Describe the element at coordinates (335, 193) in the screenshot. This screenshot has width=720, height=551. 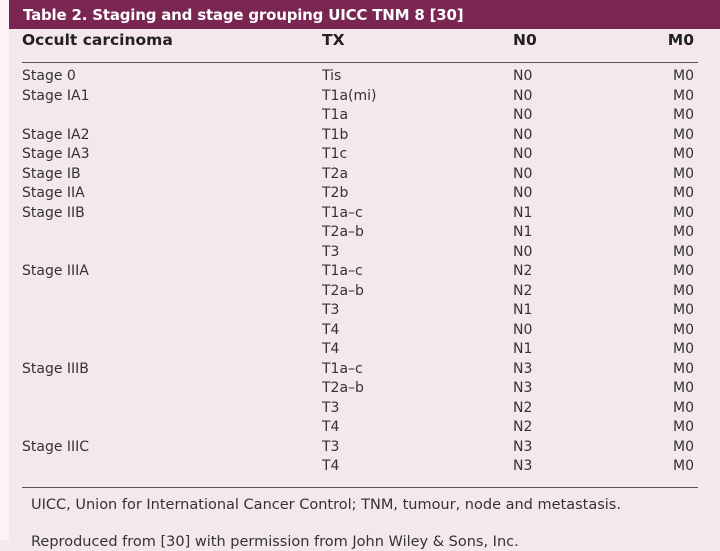
I see `table-cell: T2b` at that location.